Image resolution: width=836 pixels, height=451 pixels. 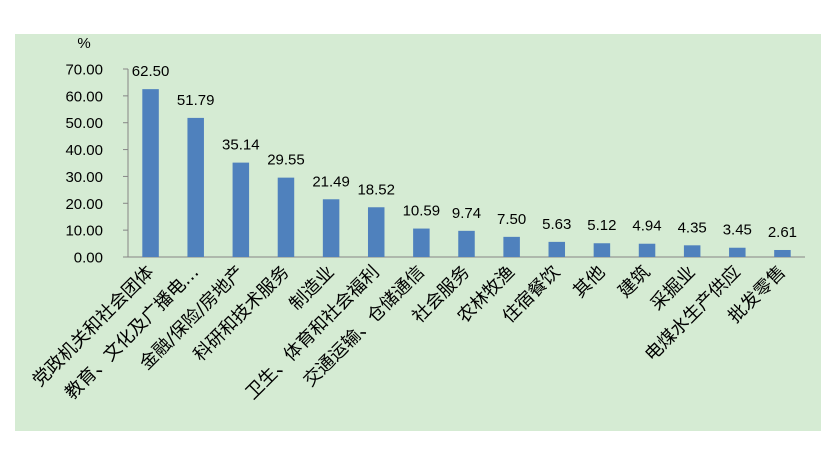 I want to click on y-tick-label: 30.00, so click(x=84, y=177).